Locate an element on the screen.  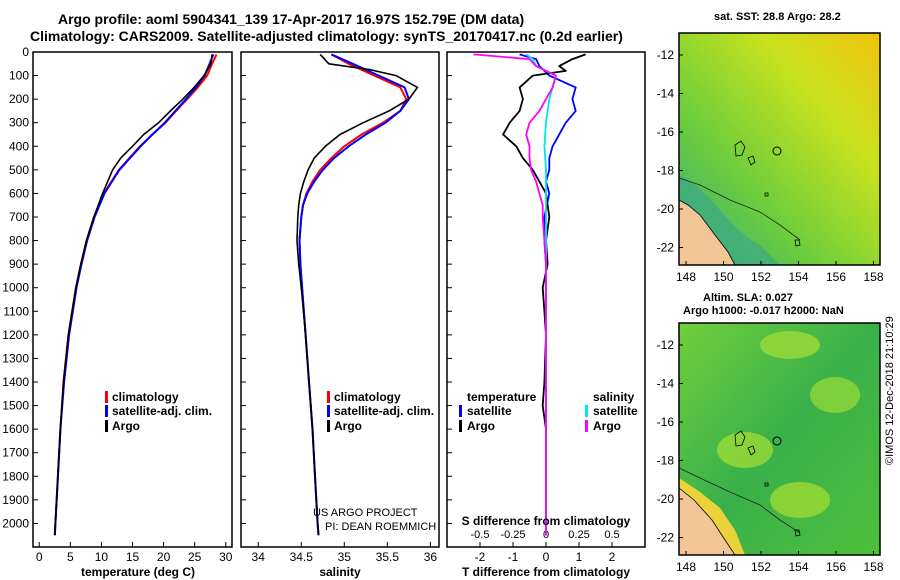
legend-swatch-climatology is located at coordinates (106, 397).